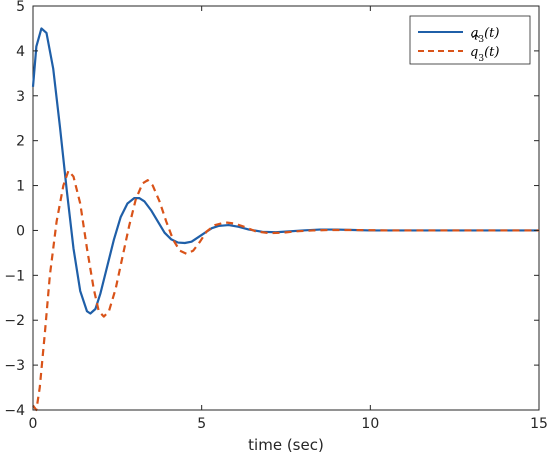 The height and width of the screenshot is (463, 550). I want to click on y-tick-label: 2, so click(20, 142).